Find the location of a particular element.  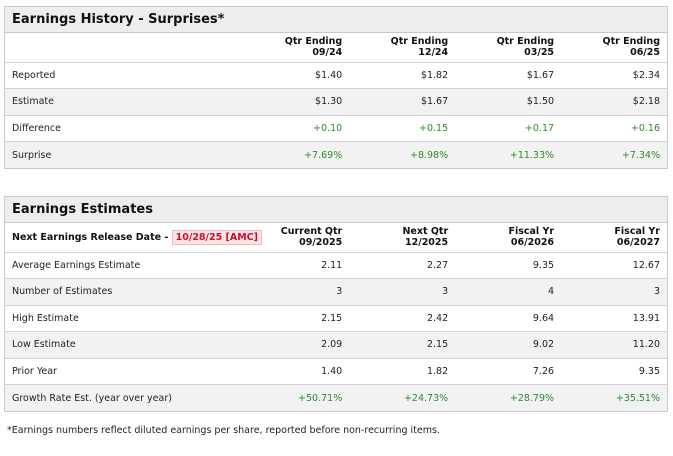

table-row-difference: Difference +0.10 +0.15 +0.17 +0.16 is located at coordinates (336, 128).